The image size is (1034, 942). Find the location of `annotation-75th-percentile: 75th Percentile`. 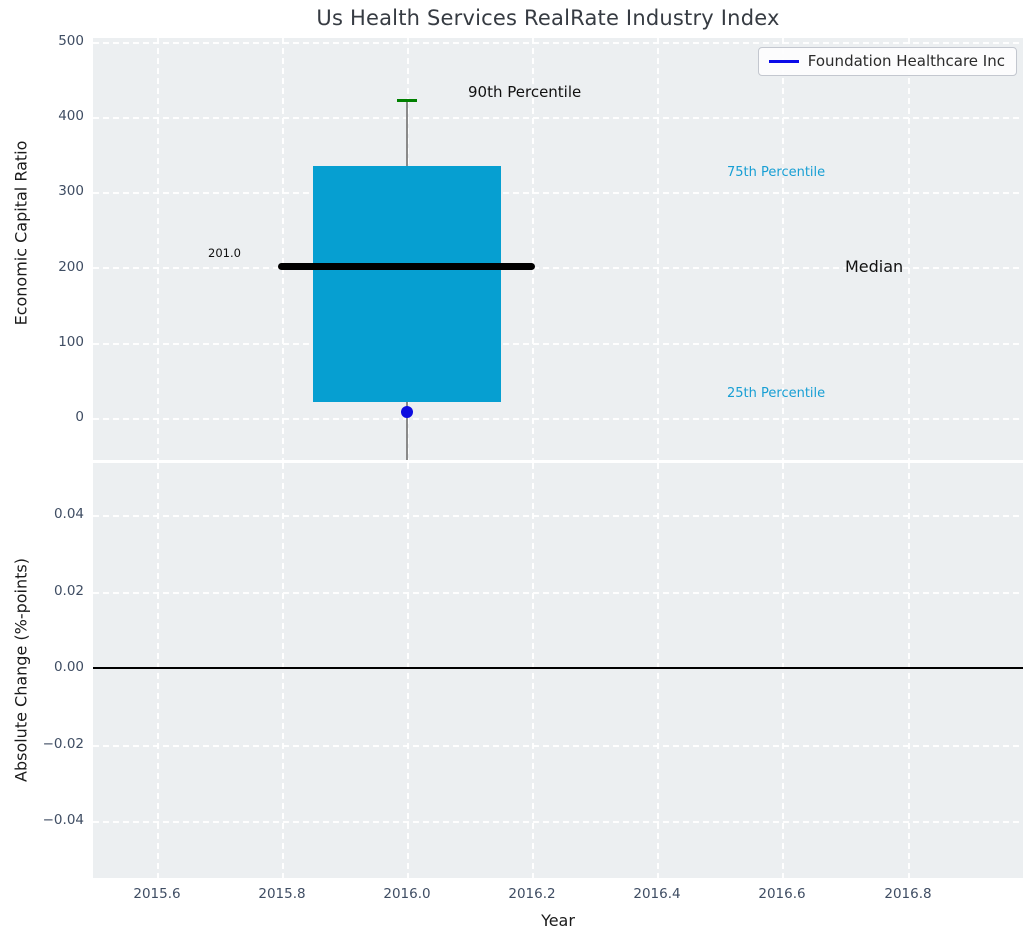

annotation-75th-percentile: 75th Percentile is located at coordinates (776, 172).